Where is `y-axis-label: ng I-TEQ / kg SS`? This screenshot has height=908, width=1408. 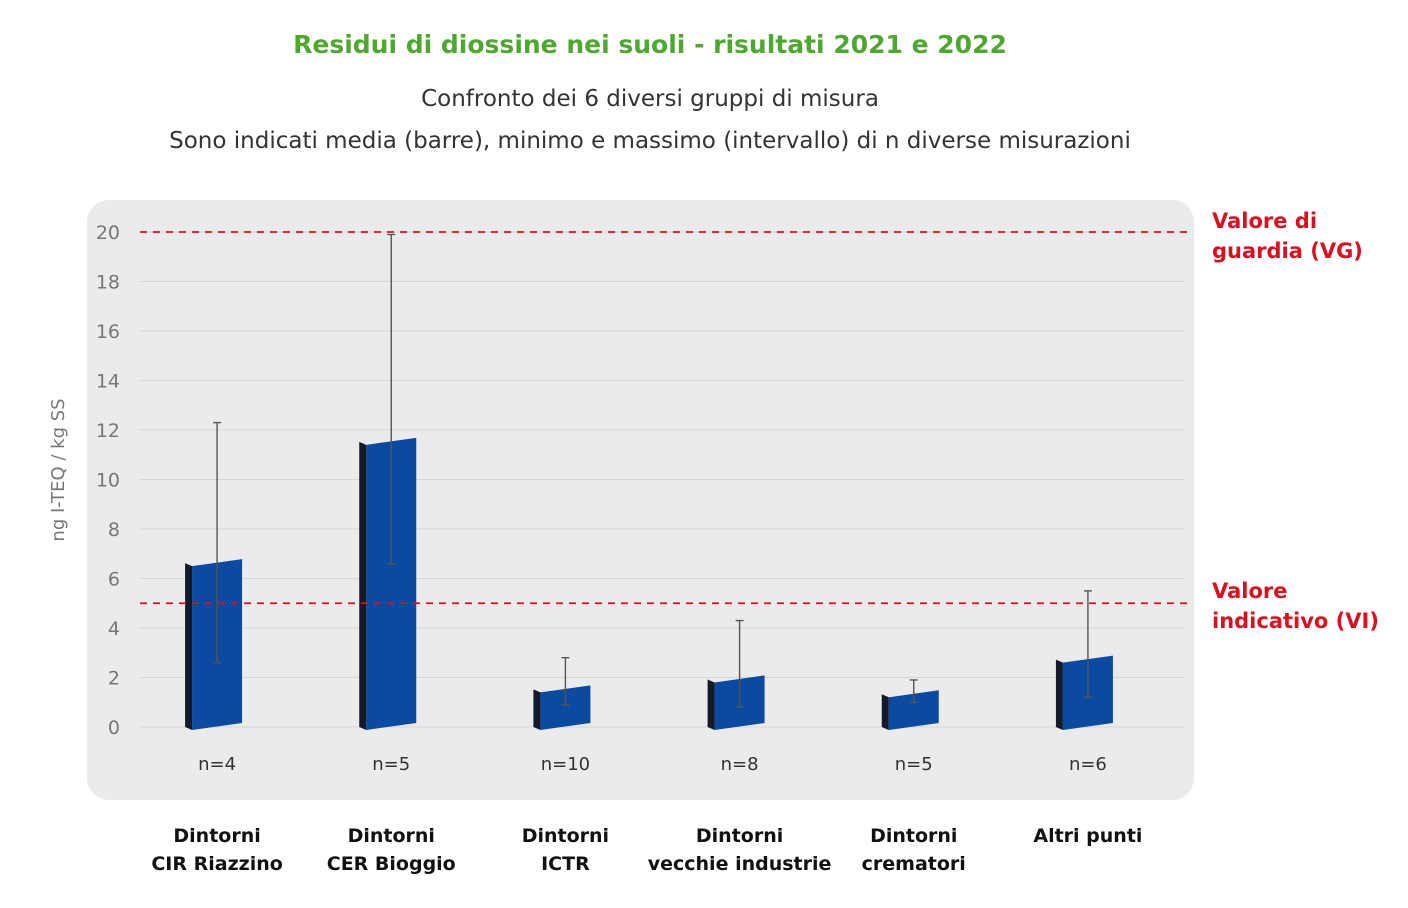 y-axis-label: ng I-TEQ / kg SS is located at coordinates (58, 469).